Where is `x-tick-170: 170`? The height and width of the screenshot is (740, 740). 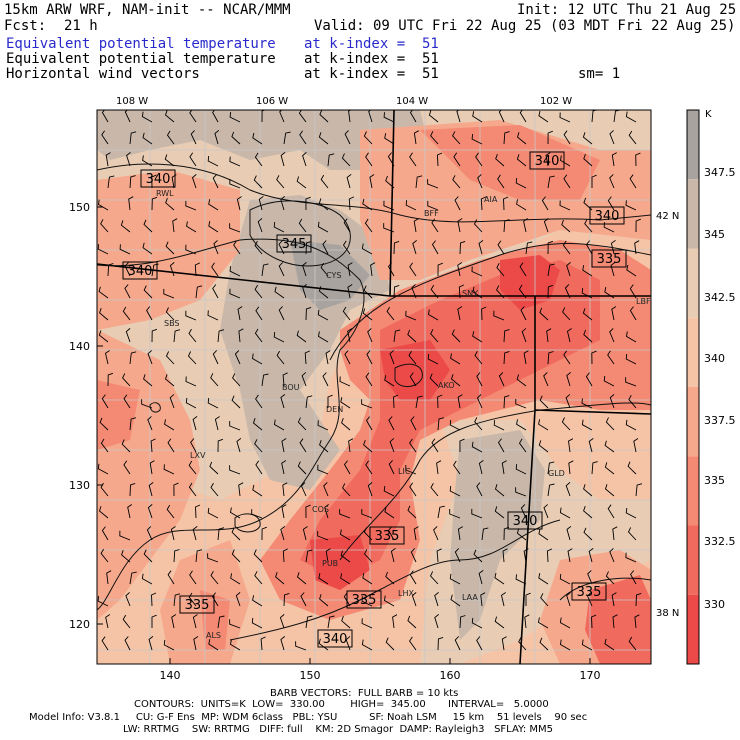
x-tick-170: 170 is located at coordinates (590, 675).